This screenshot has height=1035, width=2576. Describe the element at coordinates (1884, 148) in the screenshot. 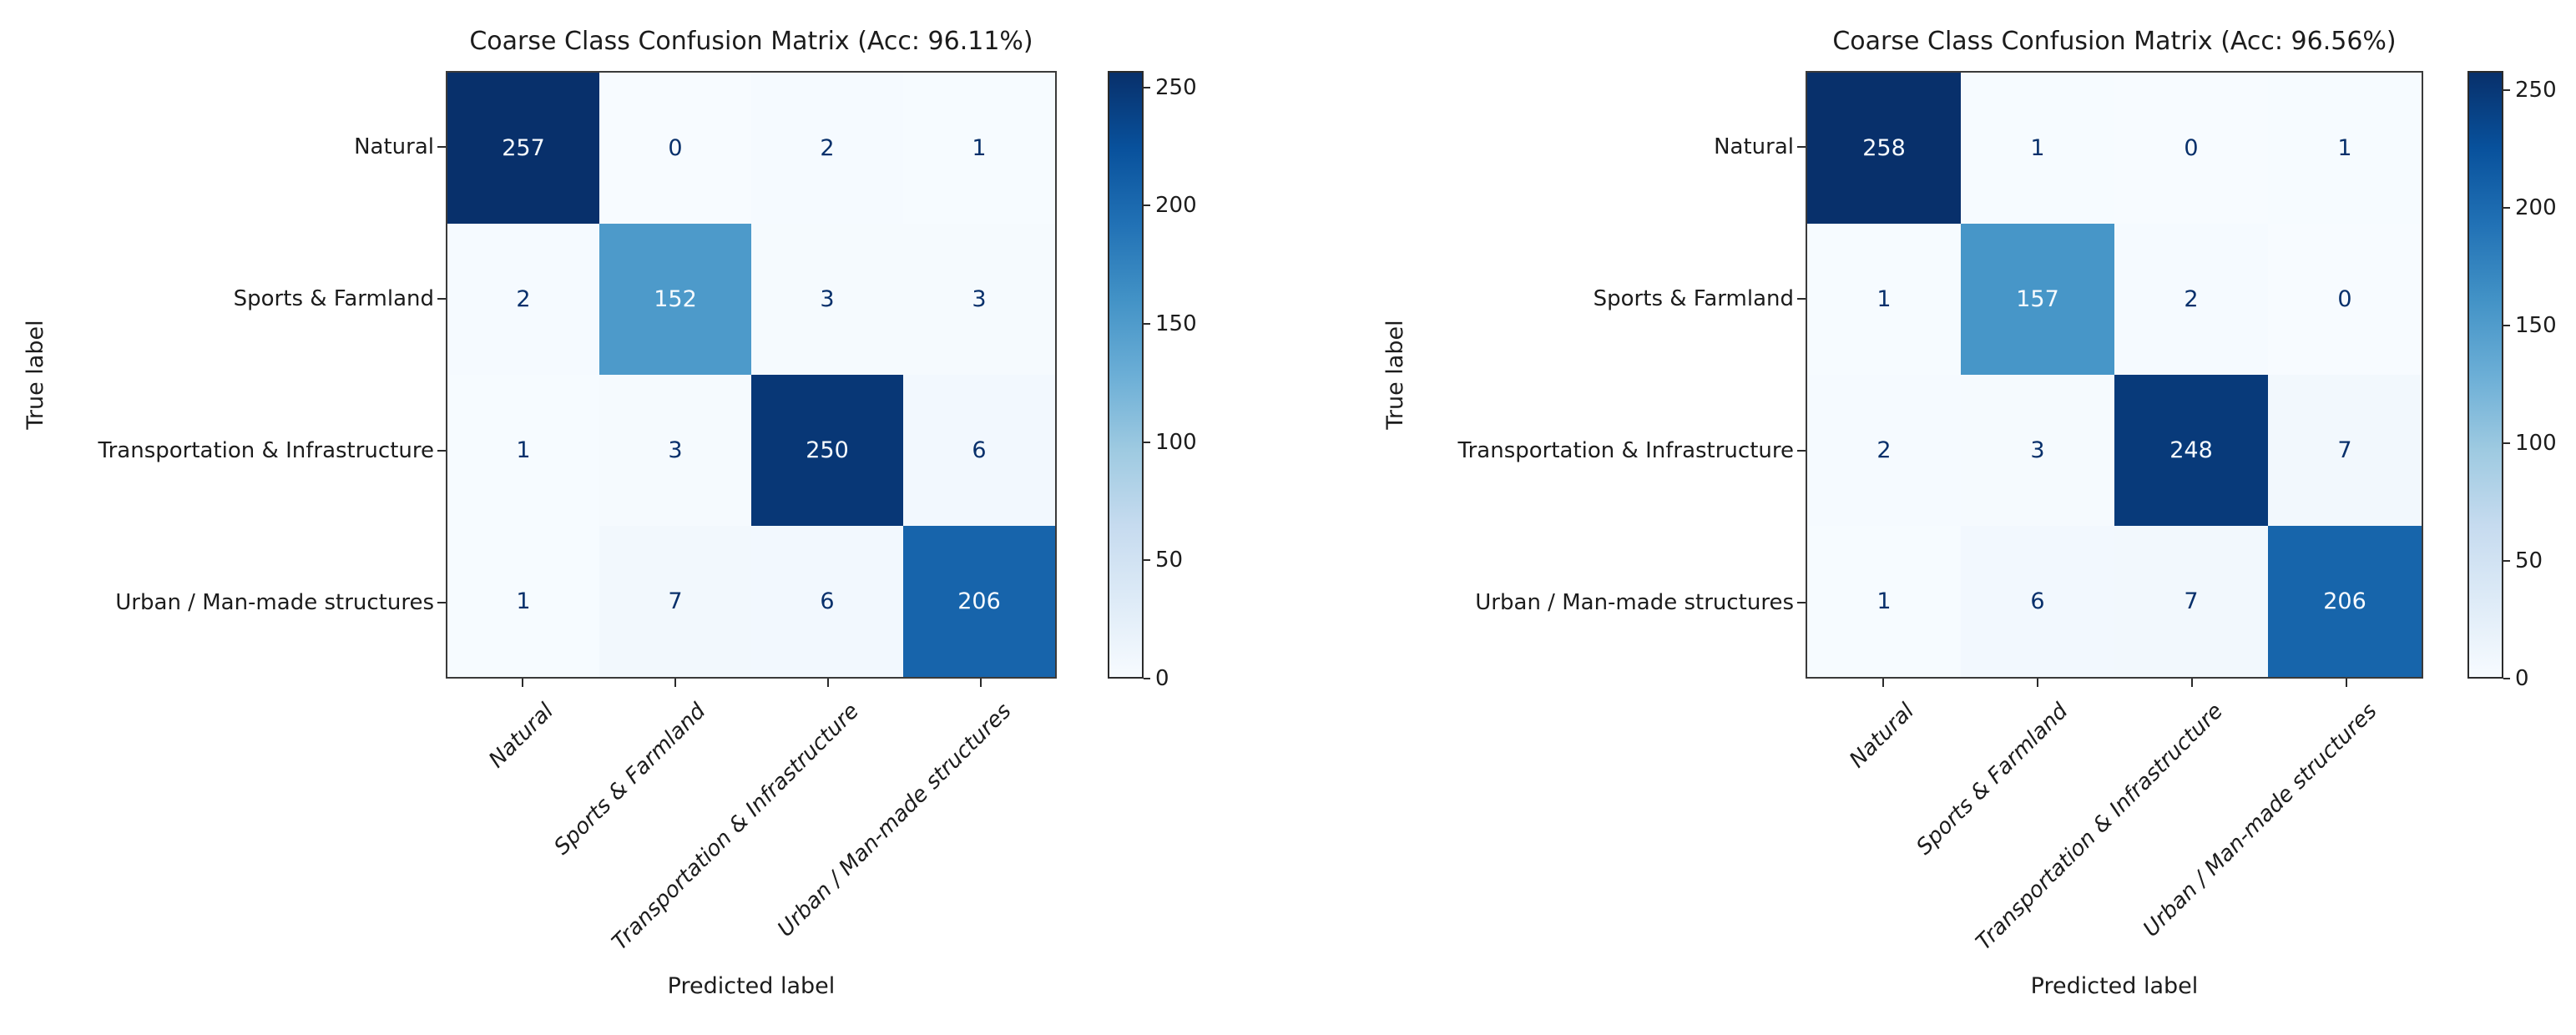

I see `matrix-cell: 258` at that location.